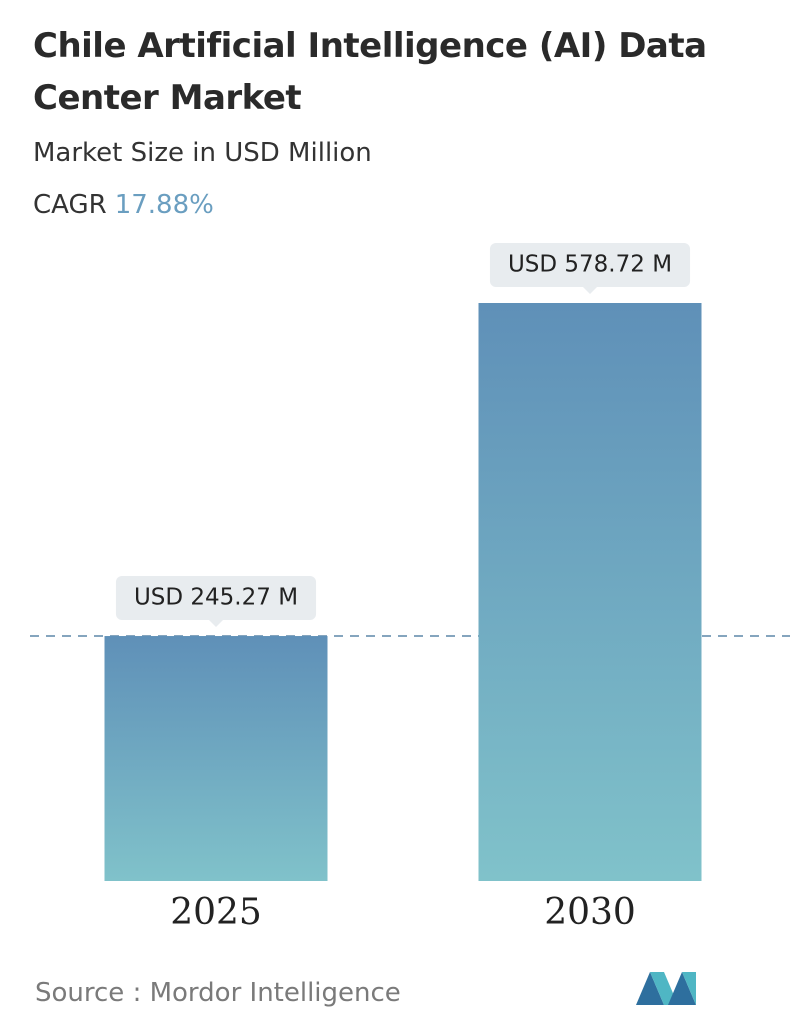  I want to click on value-label: USD 578.72 M, so click(590, 265).